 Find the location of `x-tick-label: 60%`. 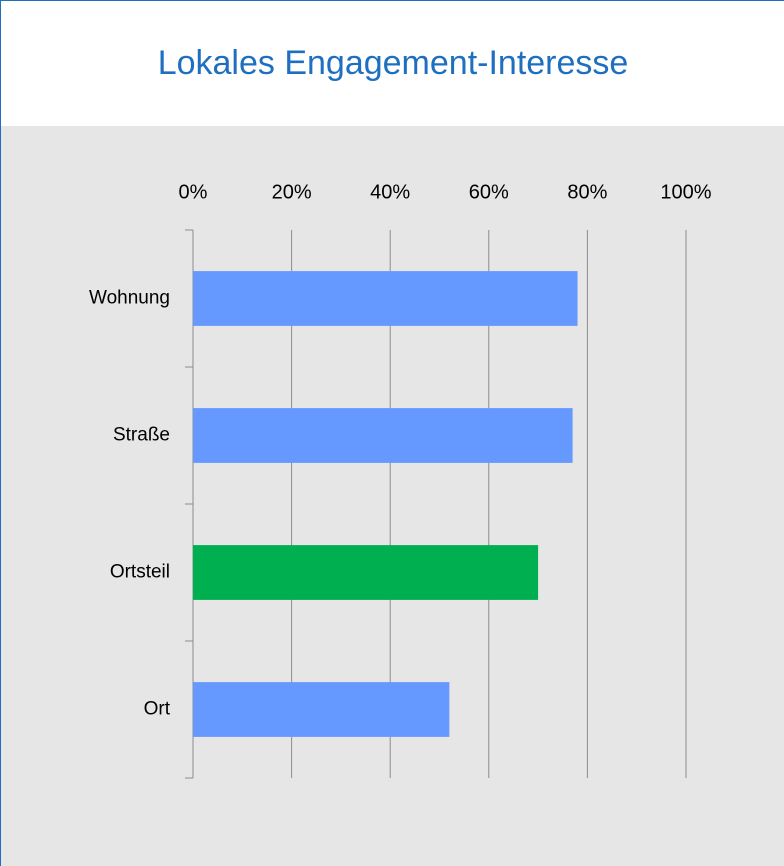

x-tick-label: 60% is located at coordinates (489, 192).